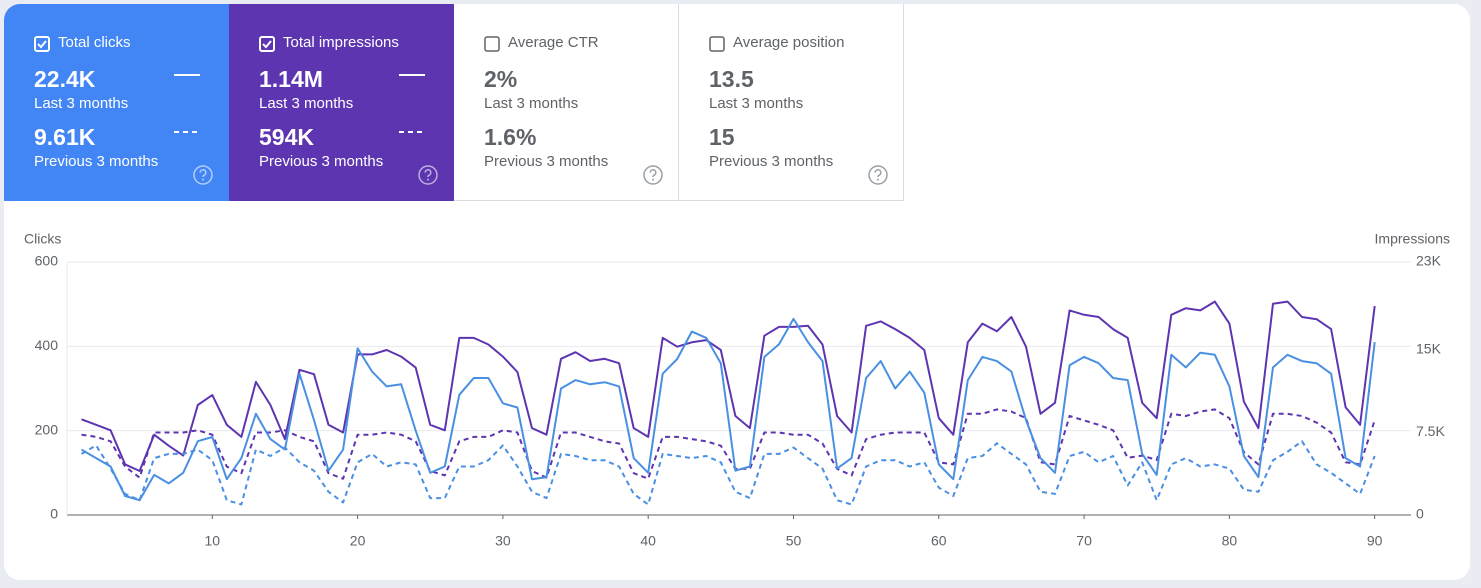 This screenshot has width=1481, height=588. I want to click on metric-prev-value: 15, so click(722, 137).